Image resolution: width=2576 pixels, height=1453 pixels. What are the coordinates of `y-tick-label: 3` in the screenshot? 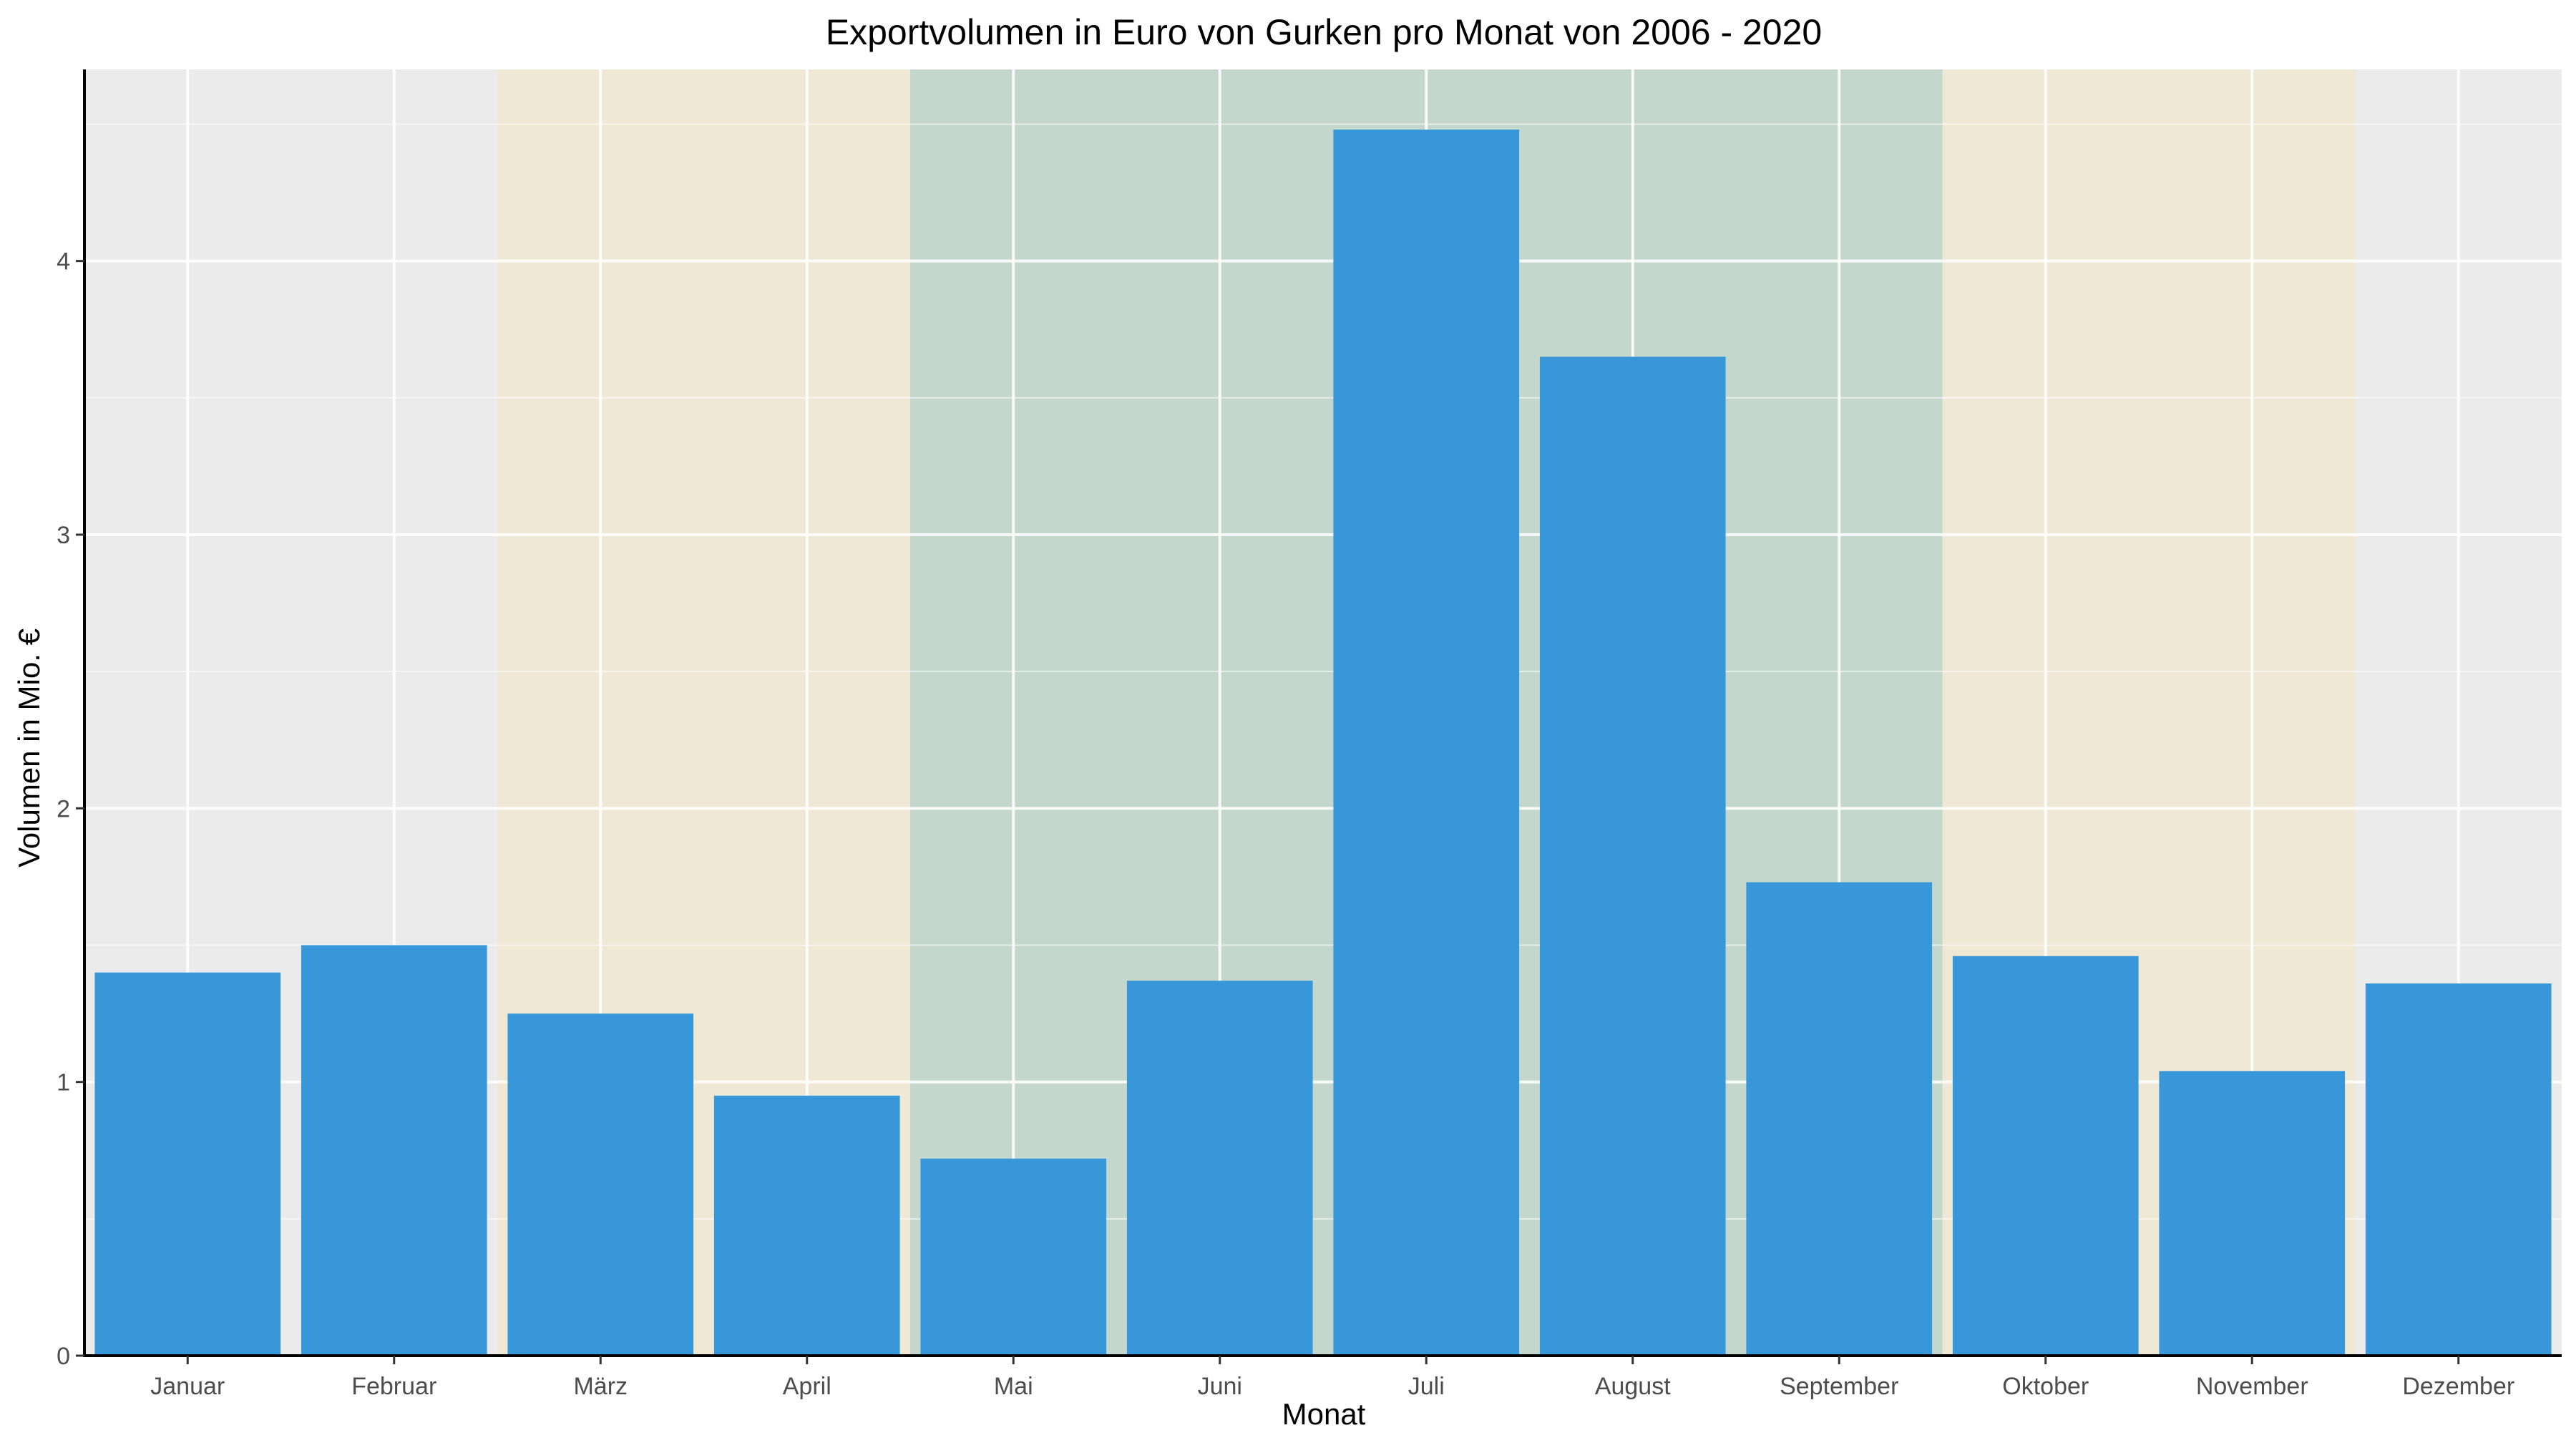 It's located at (63, 535).